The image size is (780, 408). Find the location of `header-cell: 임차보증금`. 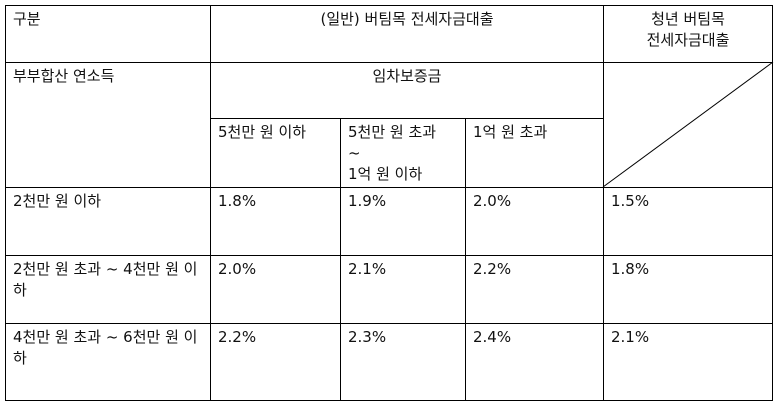

header-cell: 임차보증금 is located at coordinates (407, 76).